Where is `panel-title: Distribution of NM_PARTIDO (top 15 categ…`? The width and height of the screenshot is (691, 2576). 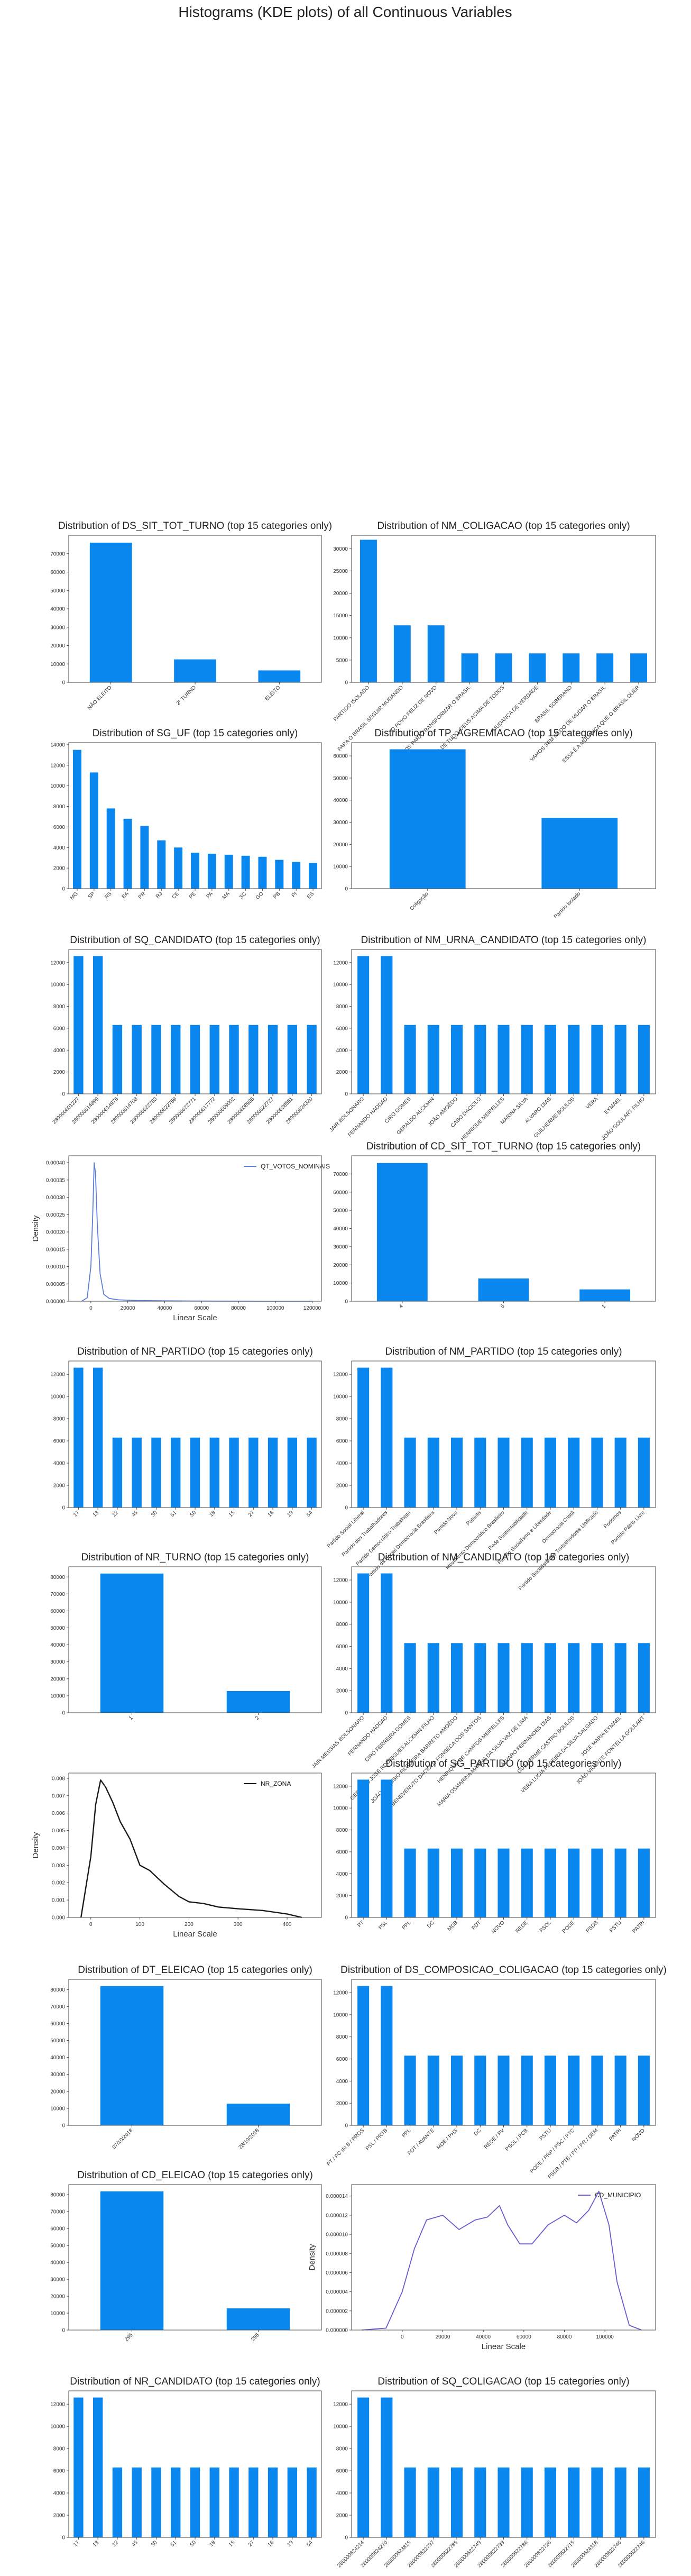
panel-title: Distribution of NM_PARTIDO (top 15 categ… is located at coordinates (503, 1351).